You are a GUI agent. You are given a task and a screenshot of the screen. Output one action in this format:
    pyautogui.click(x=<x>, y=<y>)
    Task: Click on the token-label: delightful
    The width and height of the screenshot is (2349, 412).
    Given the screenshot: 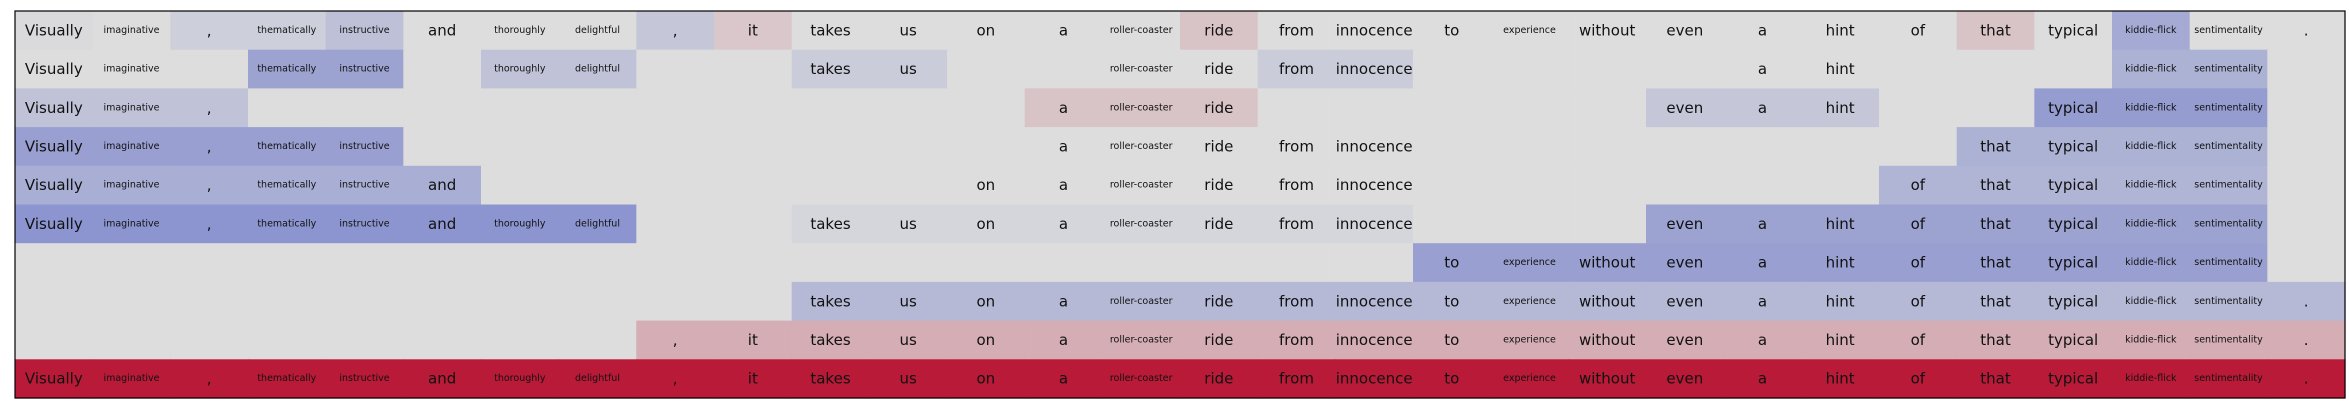 What is the action you would take?
    pyautogui.click(x=597, y=69)
    